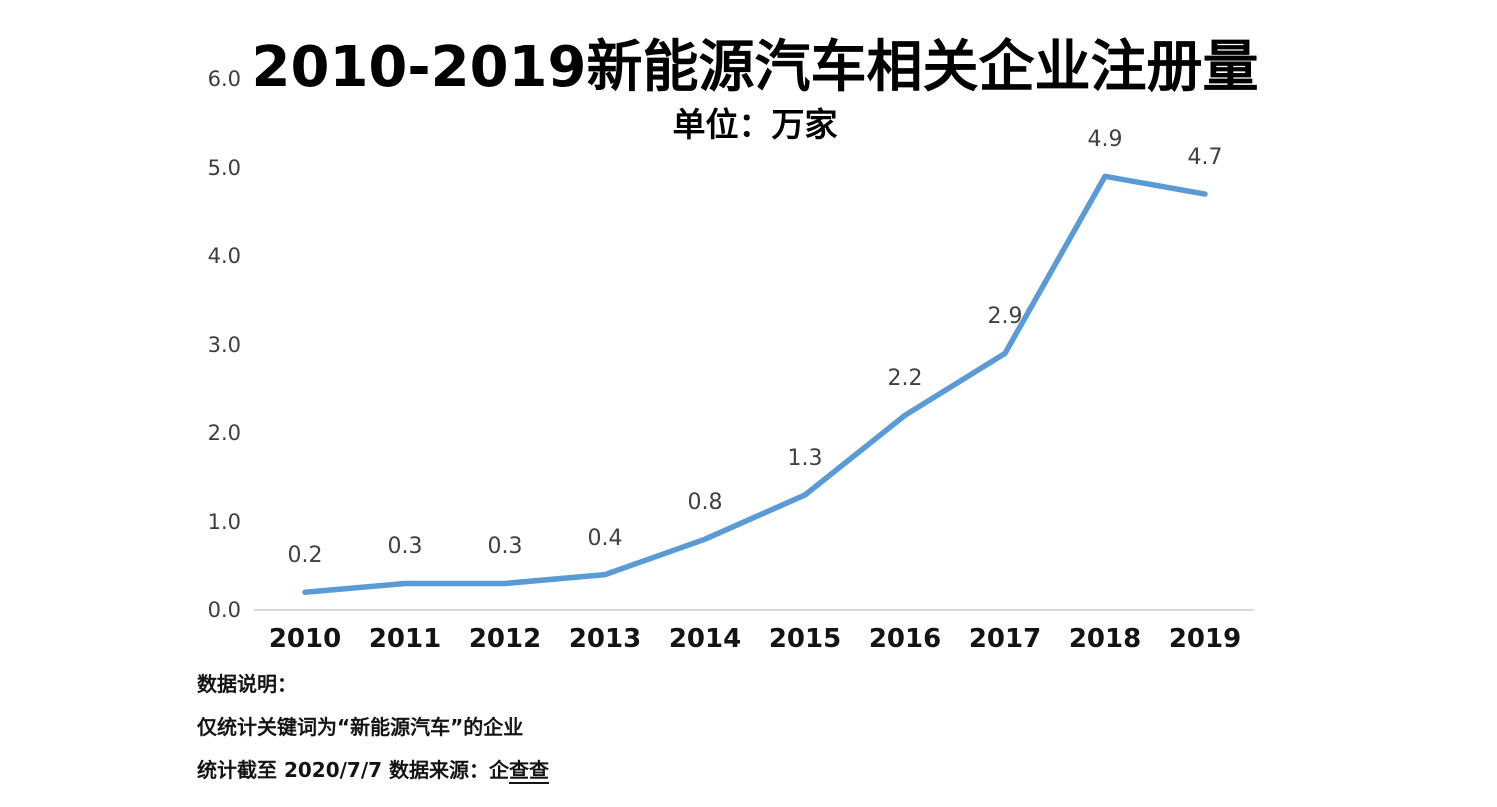 The image size is (1497, 807). What do you see at coordinates (305, 639) in the screenshot?
I see `x-tick-label: 2010` at bounding box center [305, 639].